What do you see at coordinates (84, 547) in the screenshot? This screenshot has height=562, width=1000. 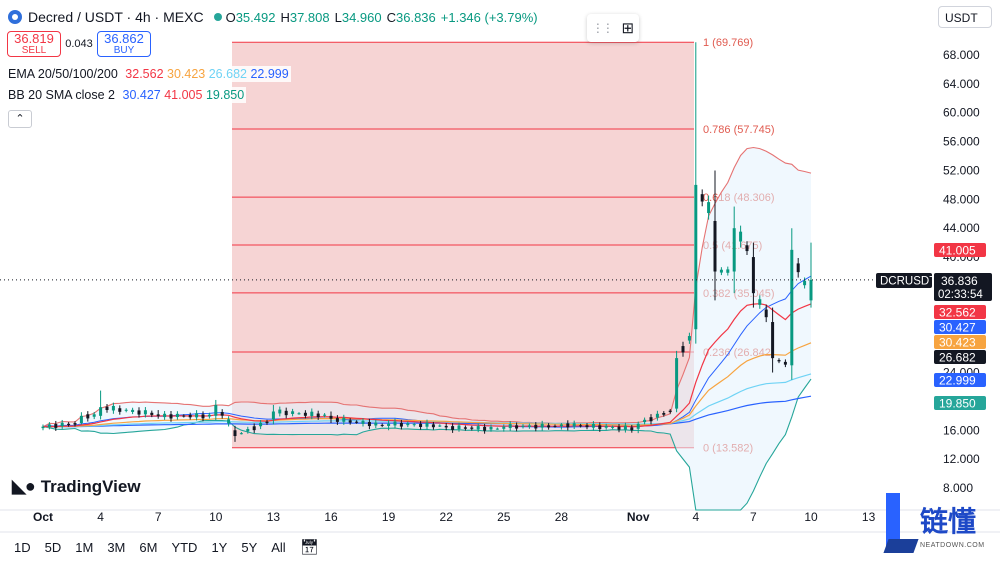 I see `range-1m: 1M` at bounding box center [84, 547].